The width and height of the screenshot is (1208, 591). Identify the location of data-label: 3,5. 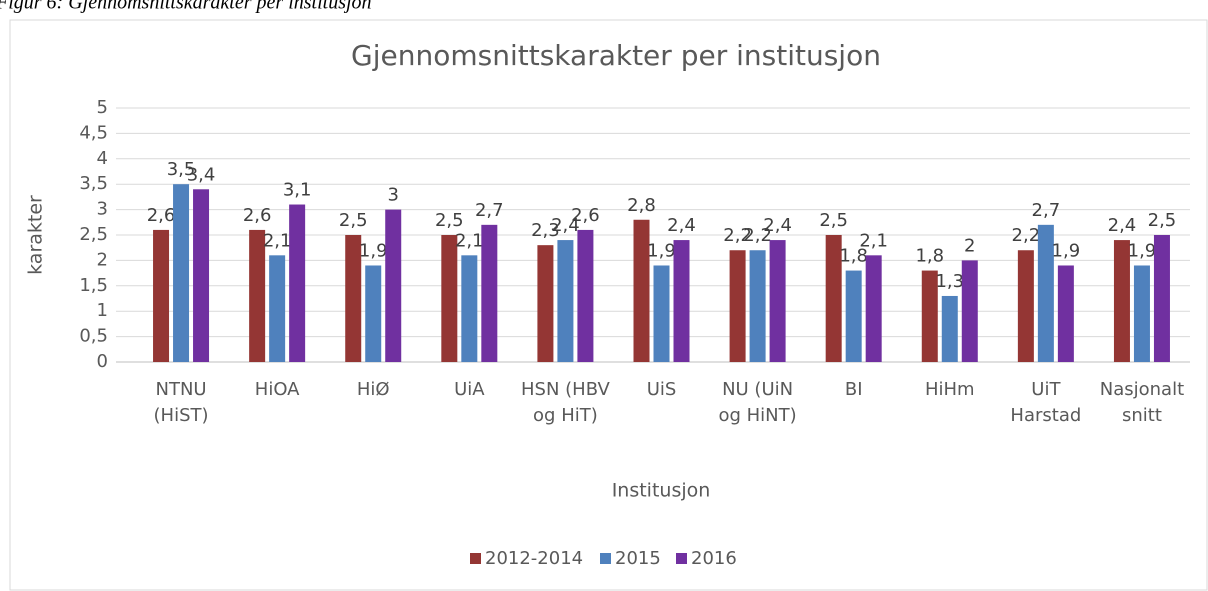
(181, 169).